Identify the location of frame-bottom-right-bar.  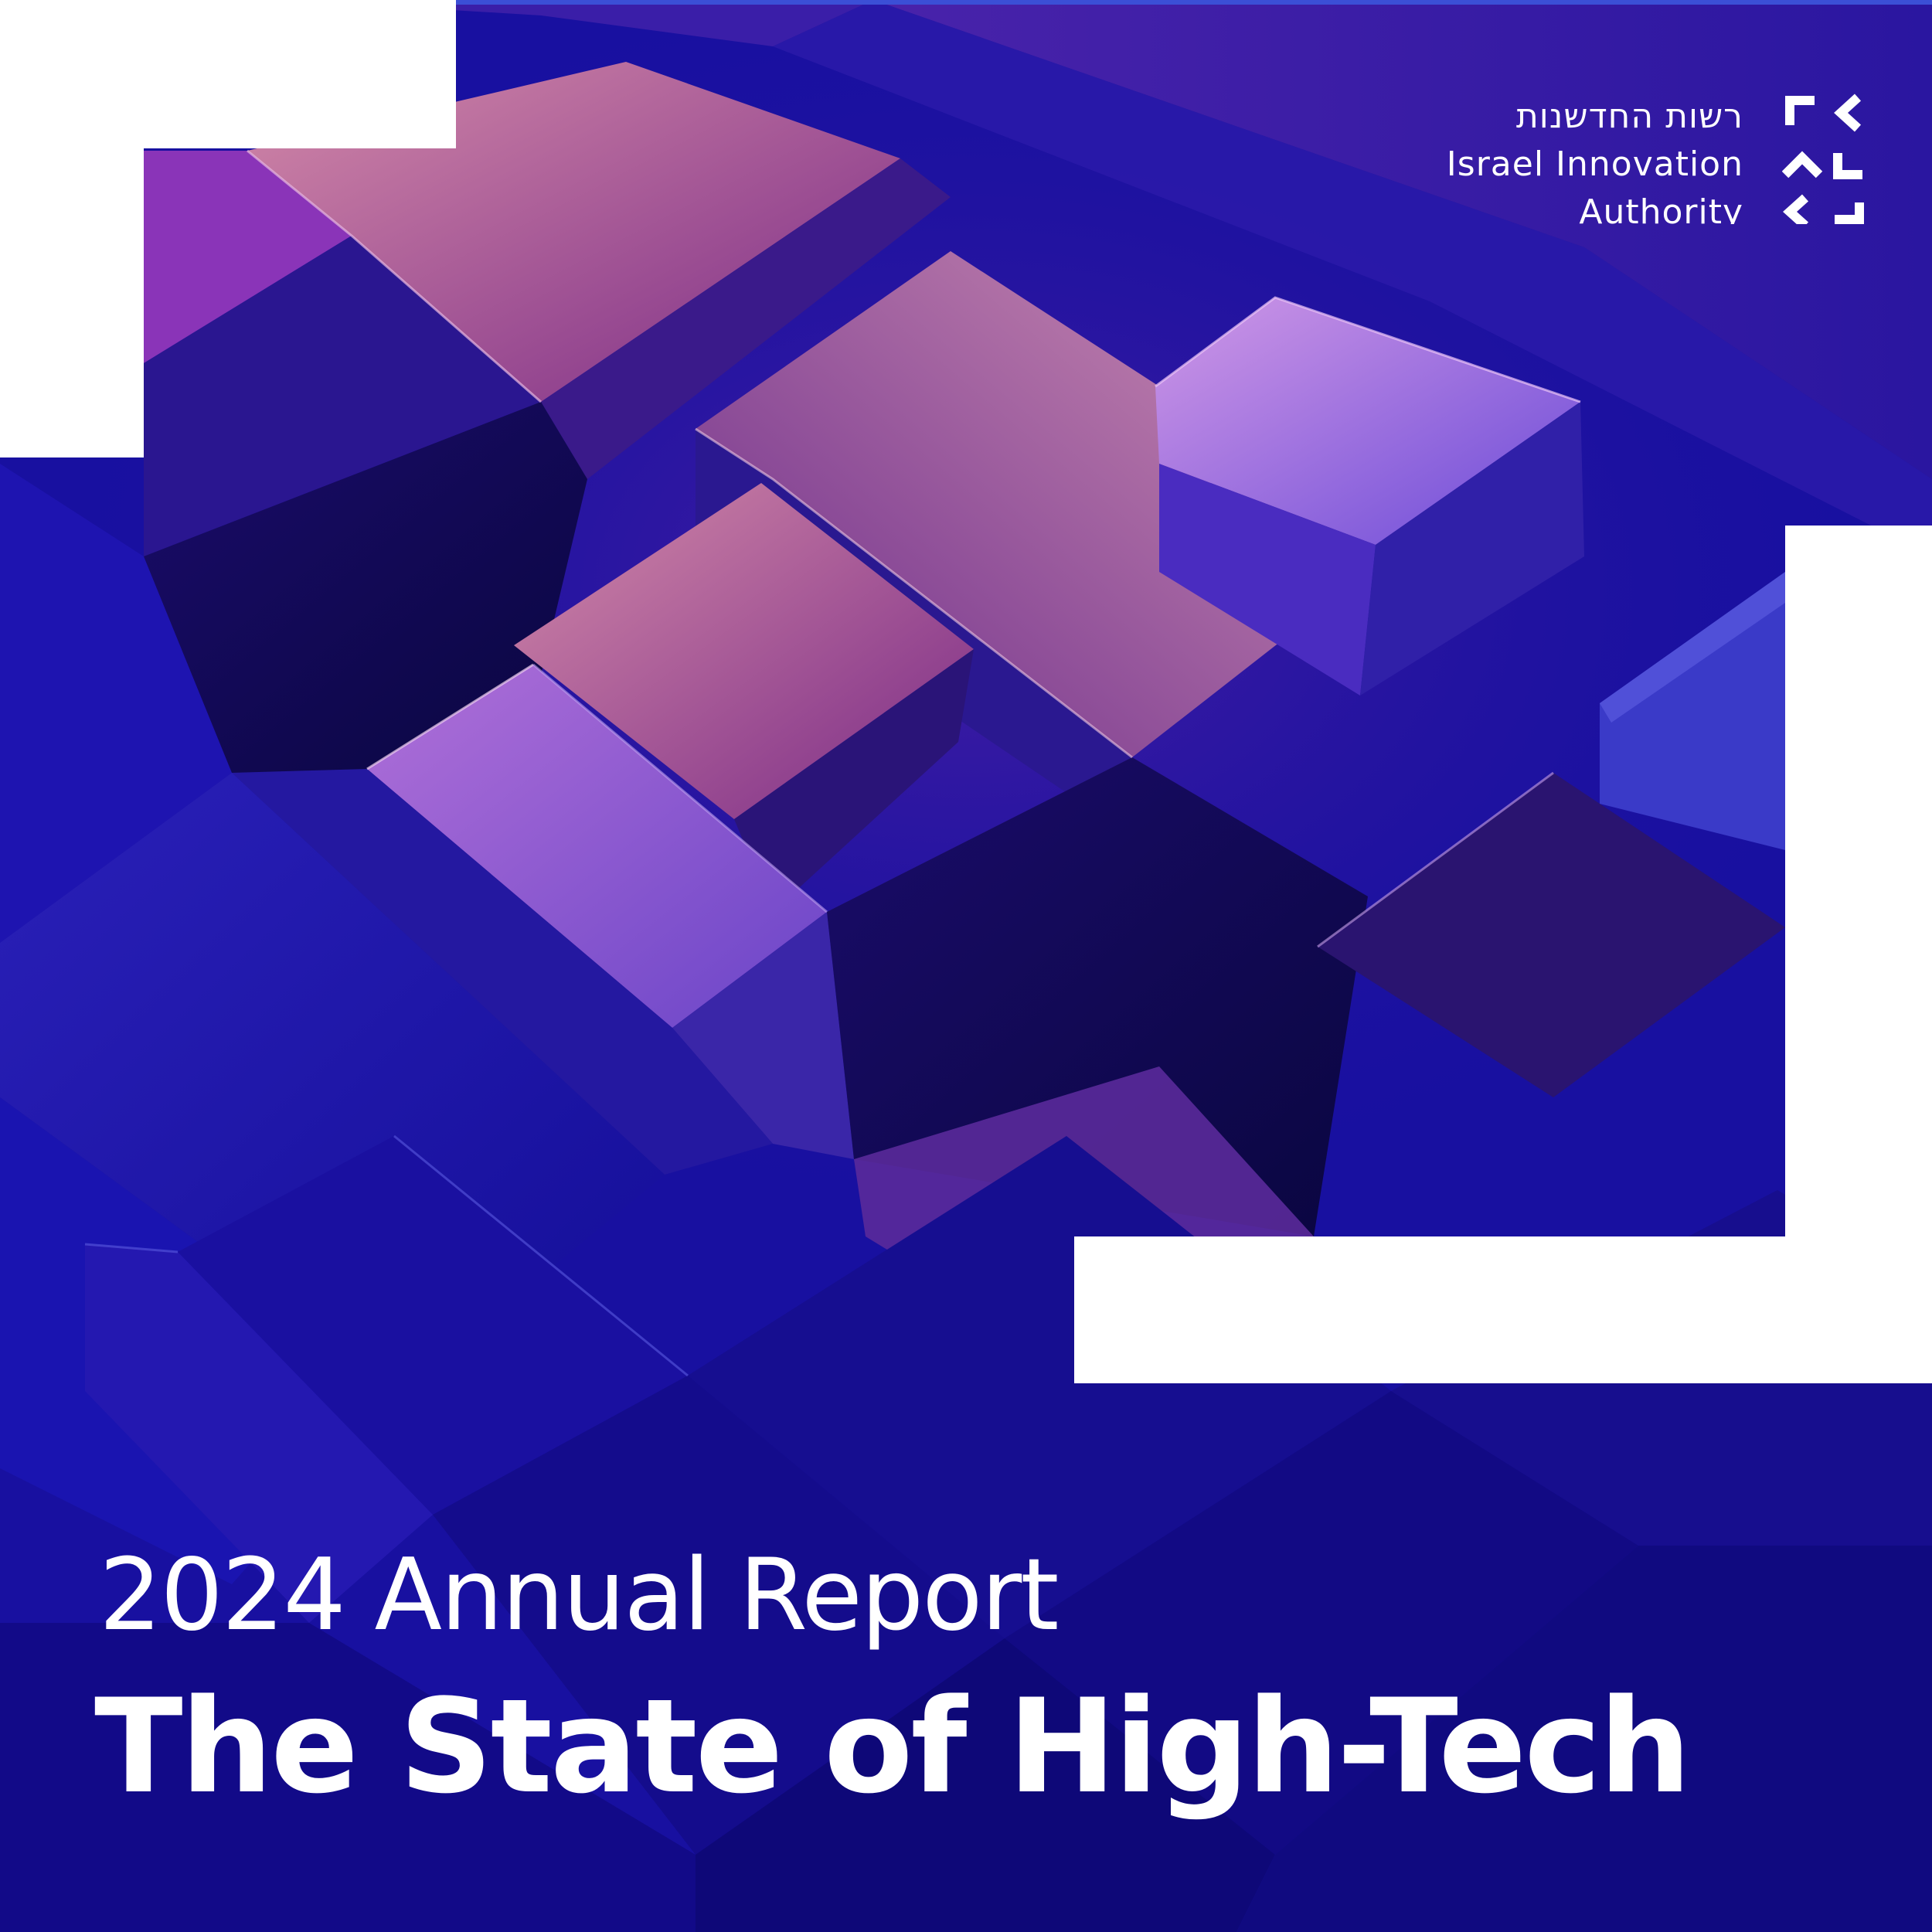
(1503, 1310).